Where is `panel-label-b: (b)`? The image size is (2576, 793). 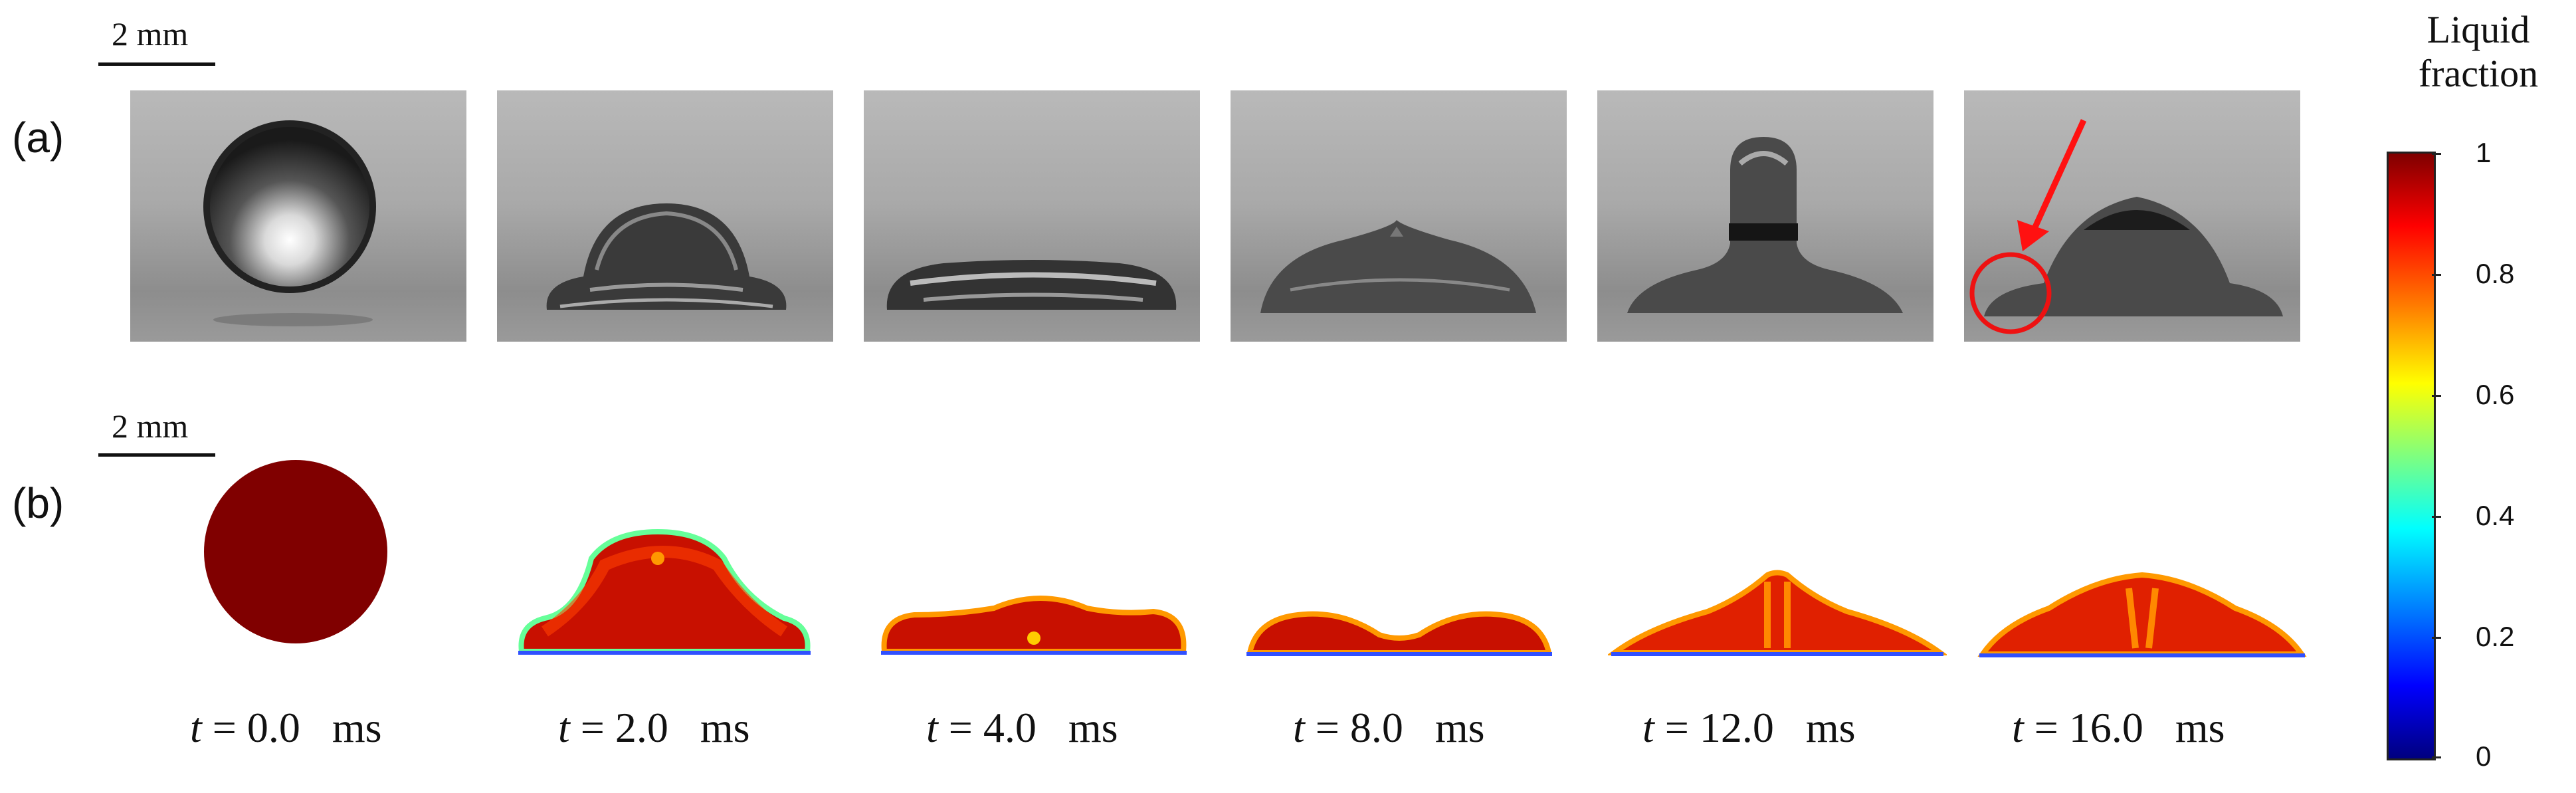
panel-label-b: (b) is located at coordinates (38, 503).